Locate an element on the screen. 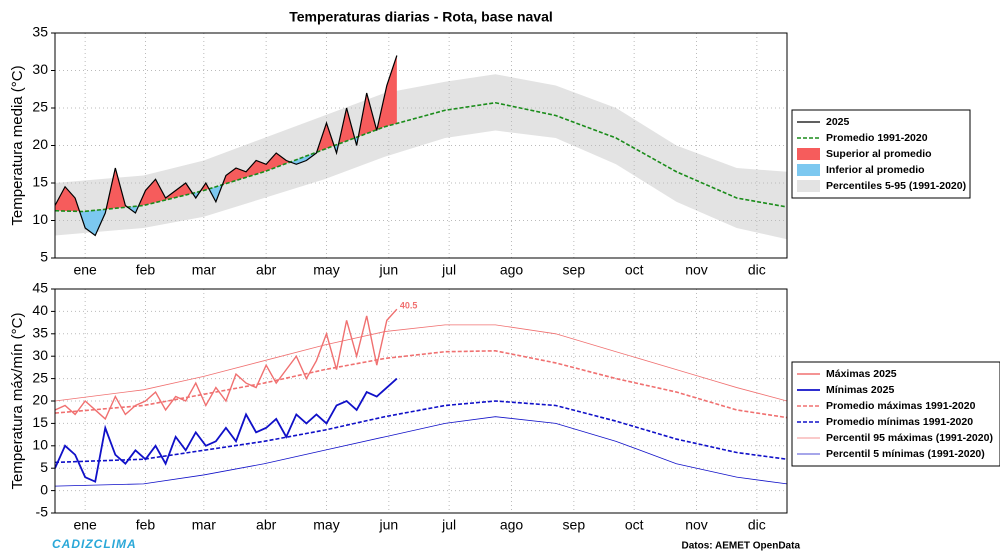  chart-title: Temperaturas diarias - Rota, base naval is located at coordinates (421, 17).